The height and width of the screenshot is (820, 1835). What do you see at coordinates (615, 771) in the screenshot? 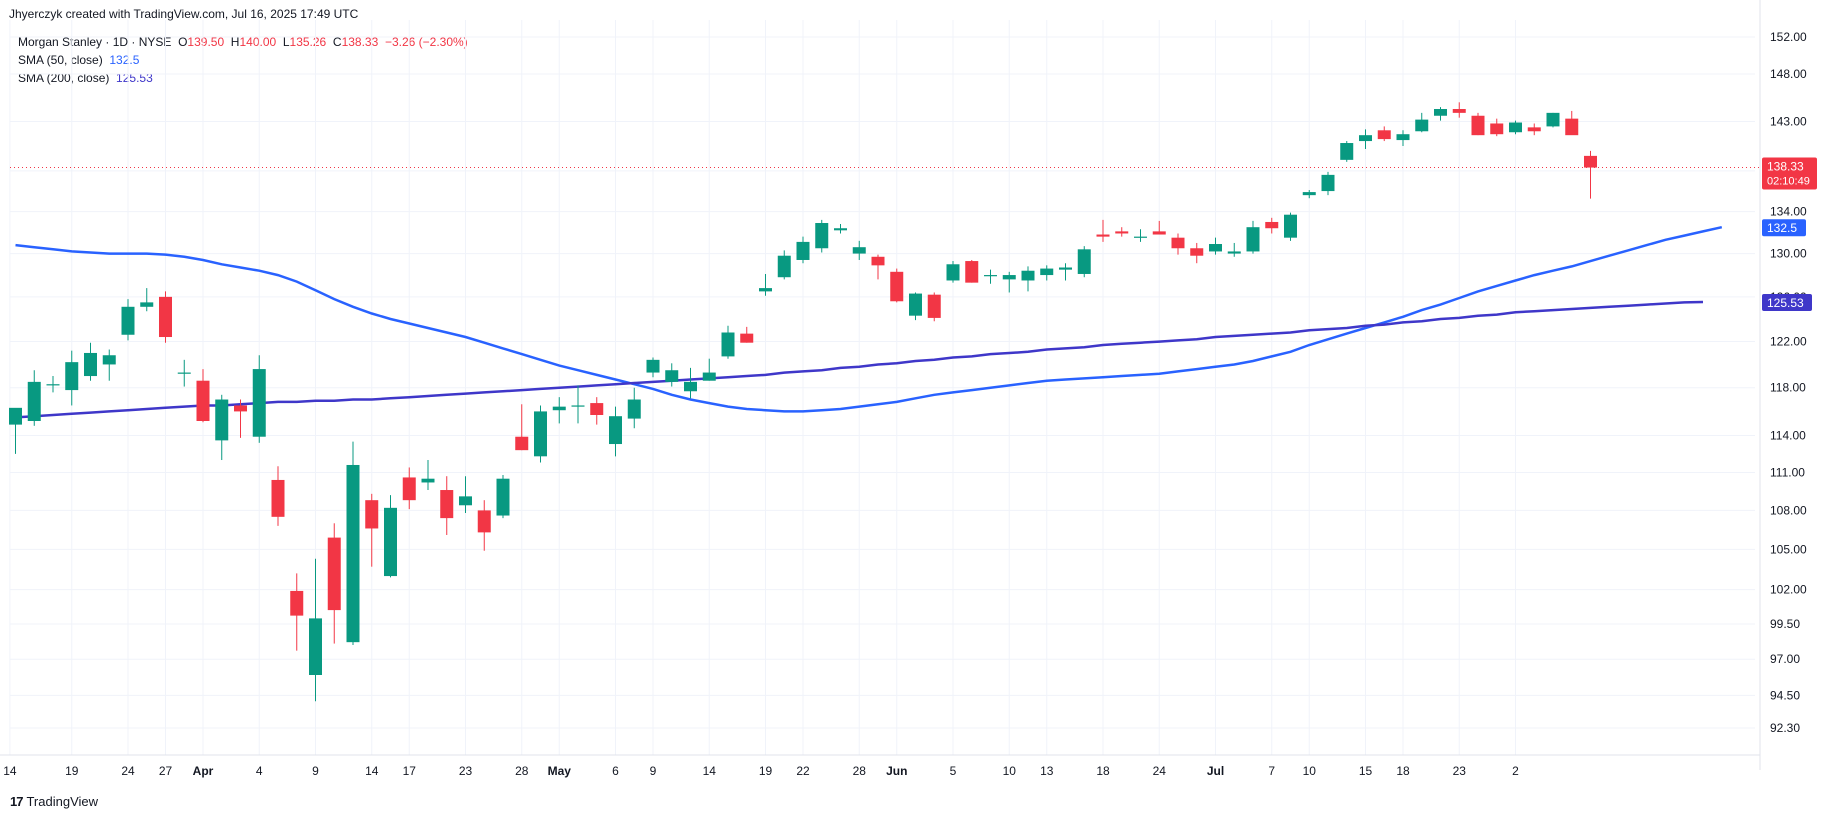
I see `time-tick-label: 6` at bounding box center [615, 771].